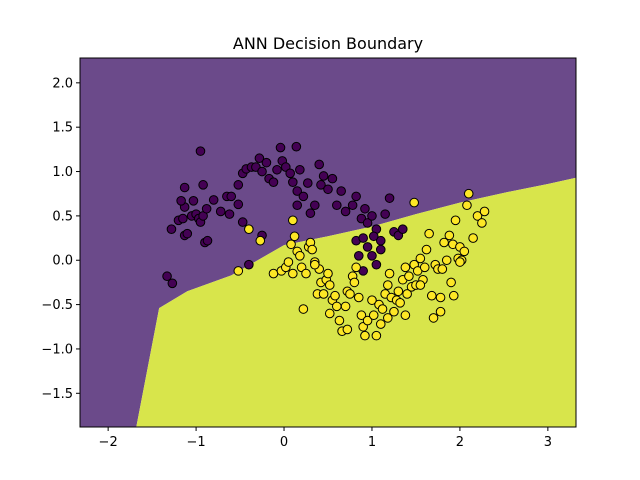  Describe the element at coordinates (62, 261) in the screenshot. I see `y-tick-label: 0.0` at that location.